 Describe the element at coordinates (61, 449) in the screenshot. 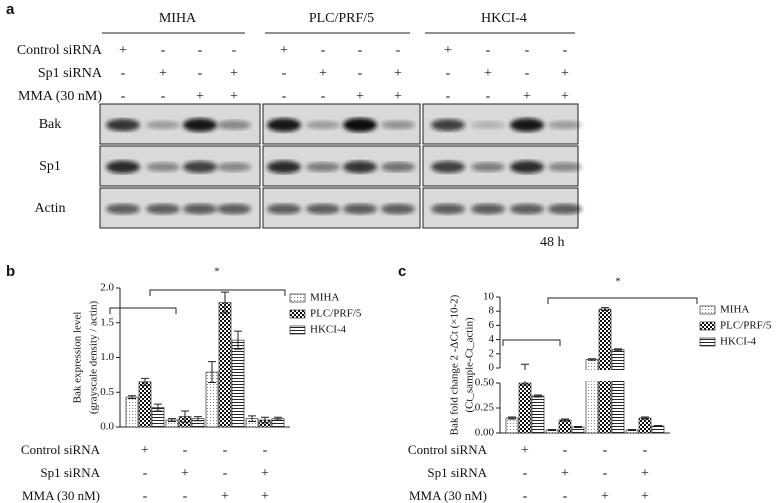

I see `condition-label: Control siRNA` at that location.